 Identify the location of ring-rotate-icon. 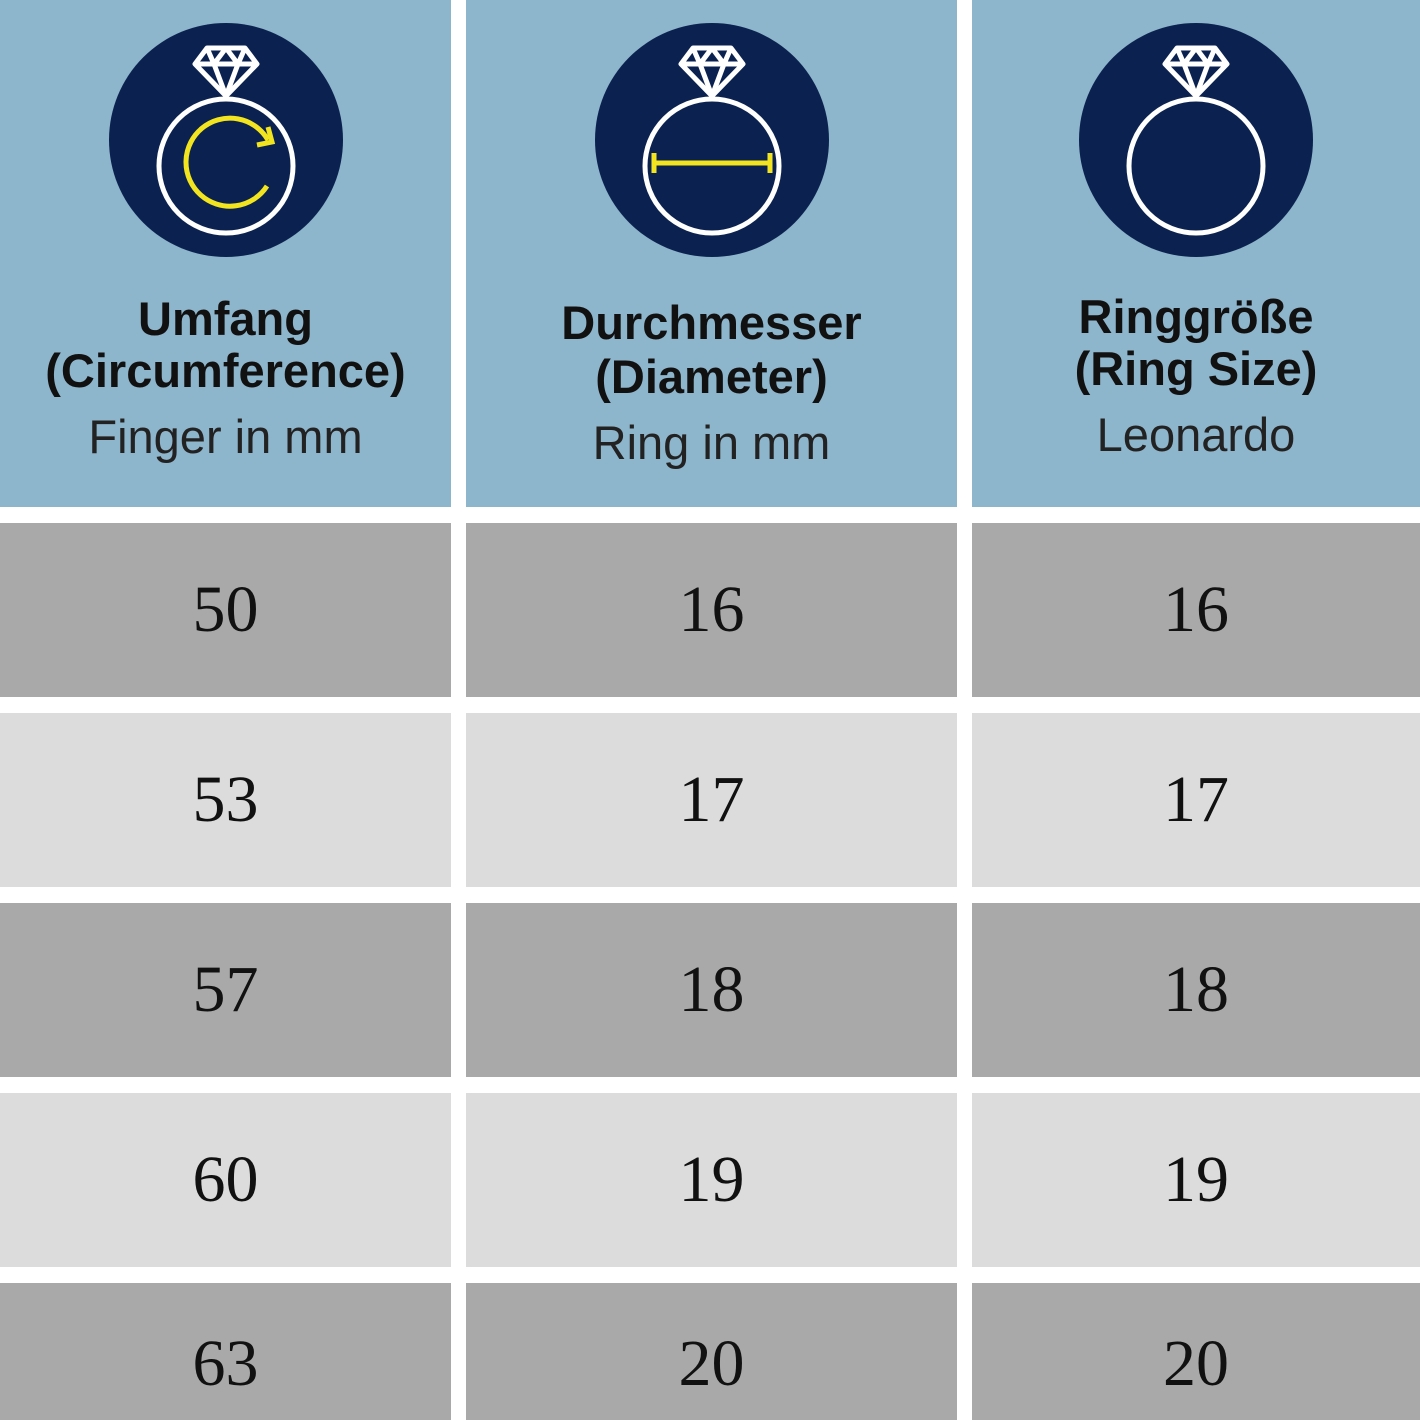
(225, 140).